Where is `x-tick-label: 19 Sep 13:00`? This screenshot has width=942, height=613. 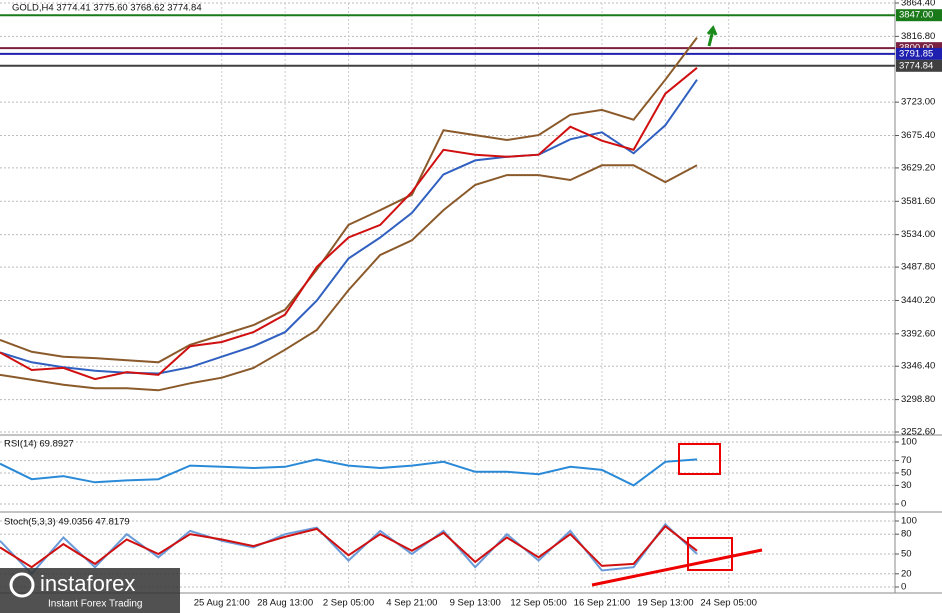 x-tick-label: 19 Sep 13:00 is located at coordinates (665, 603).